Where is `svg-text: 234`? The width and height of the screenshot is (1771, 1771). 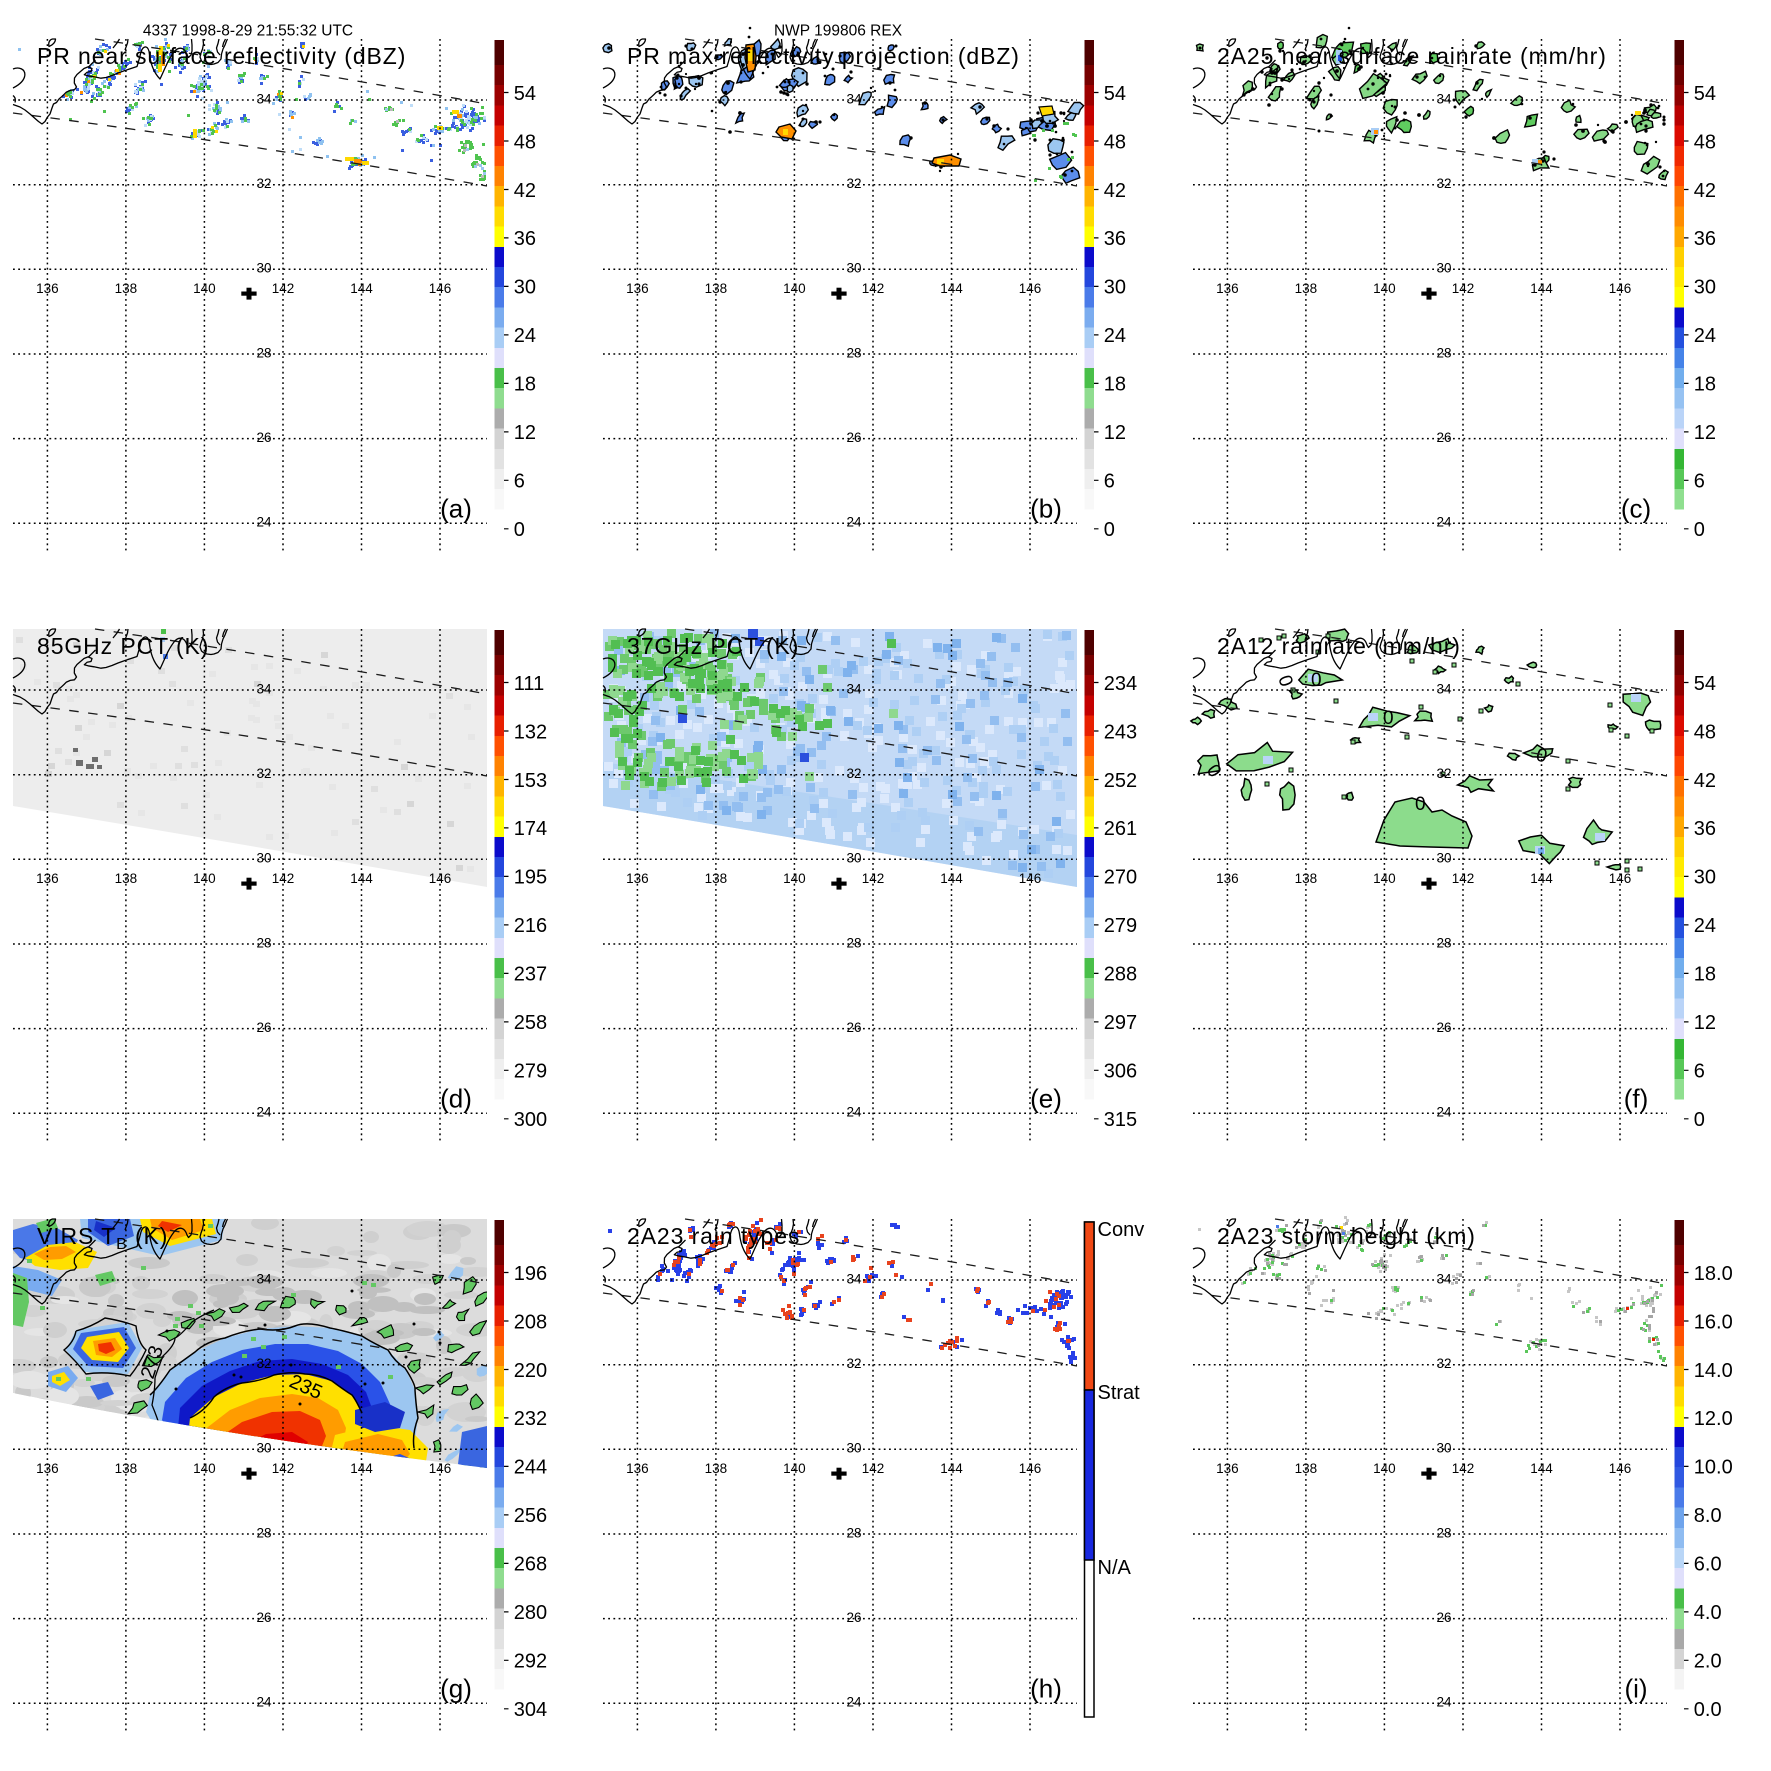 svg-text: 234 is located at coordinates (1120, 684).